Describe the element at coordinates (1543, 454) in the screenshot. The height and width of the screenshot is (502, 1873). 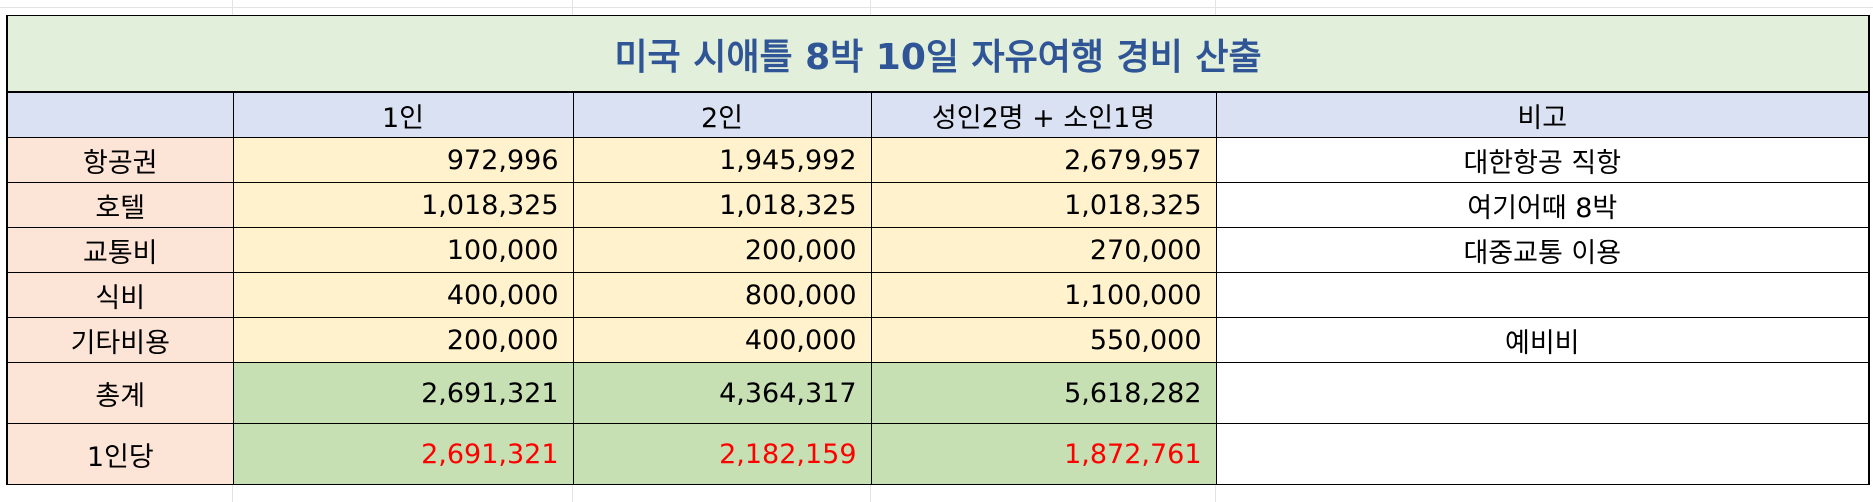
I see `per-person-note` at that location.